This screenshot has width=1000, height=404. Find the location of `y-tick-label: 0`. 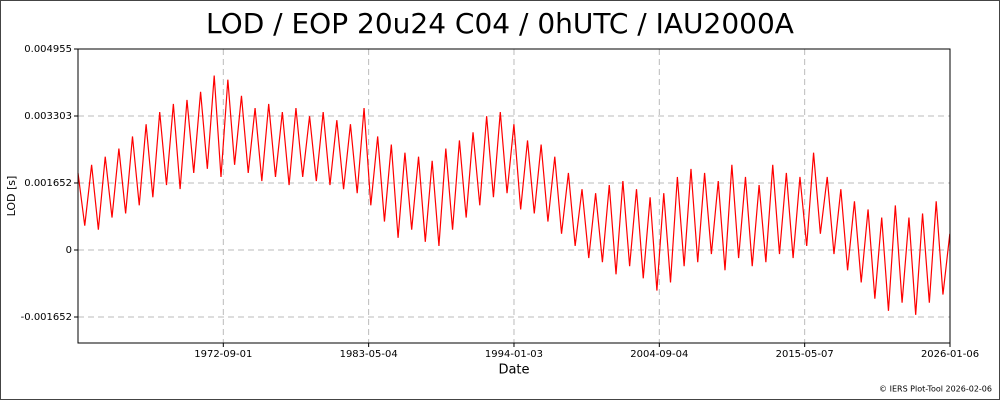

y-tick-label: 0 is located at coordinates (69, 250).